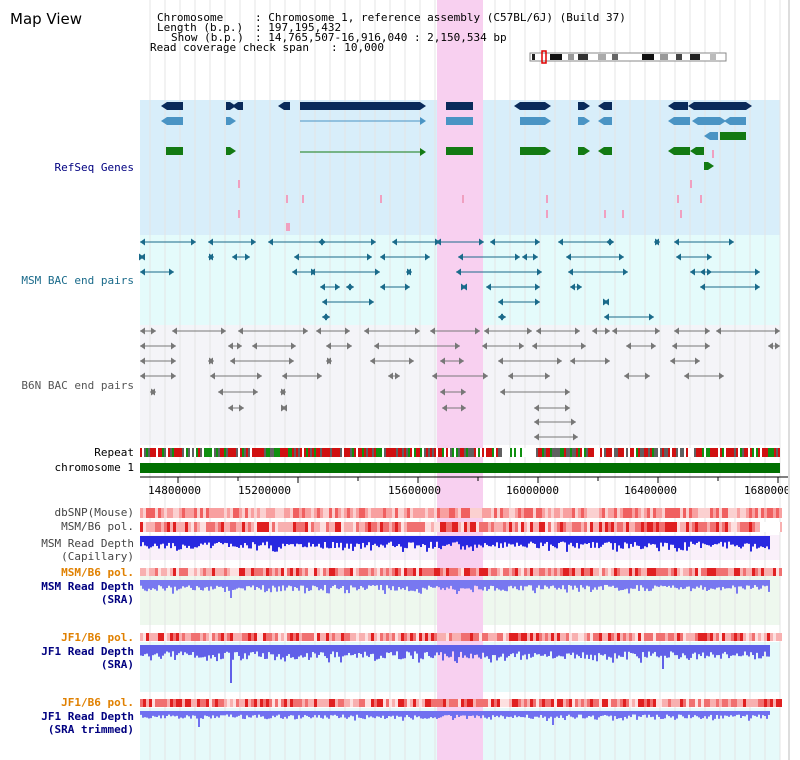  Describe the element at coordinates (94, 167) in the screenshot. I see `track-label-refseq: RefSeq Genes` at that location.